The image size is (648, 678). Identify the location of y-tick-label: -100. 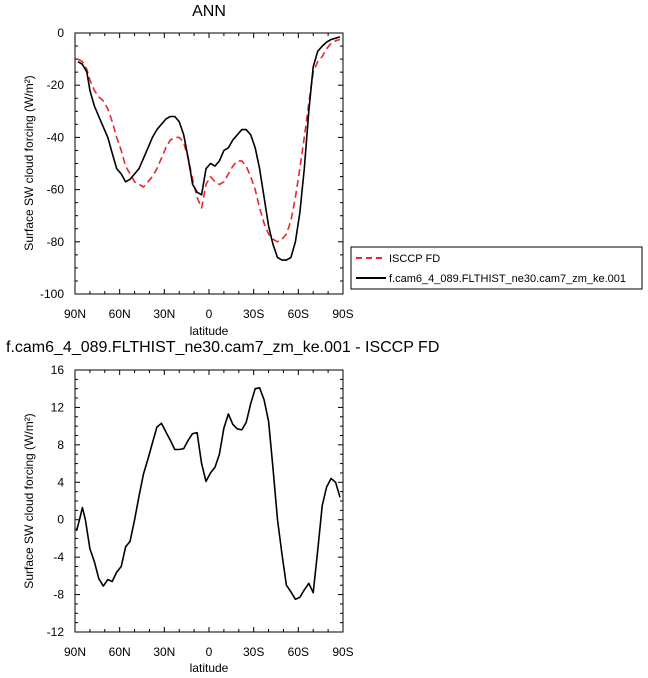
(52, 294).